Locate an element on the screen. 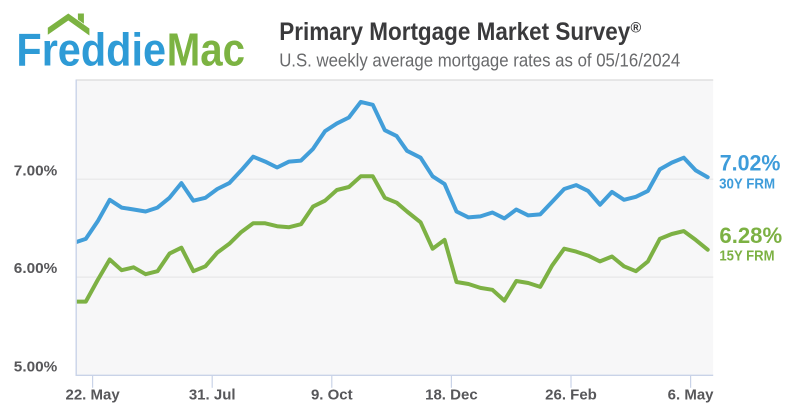  svg-text:Primary Mortgage Market Survey: Primary Mortgage Market Survey® is located at coordinates (460, 32).